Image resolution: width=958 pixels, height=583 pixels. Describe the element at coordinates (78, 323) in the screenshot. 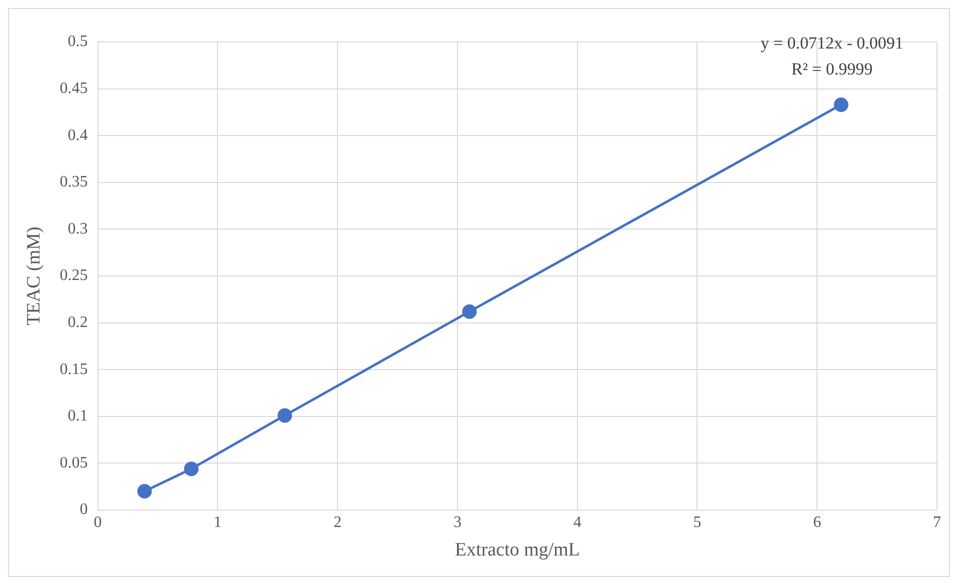

I see `y-tick-label: 0.2` at that location.